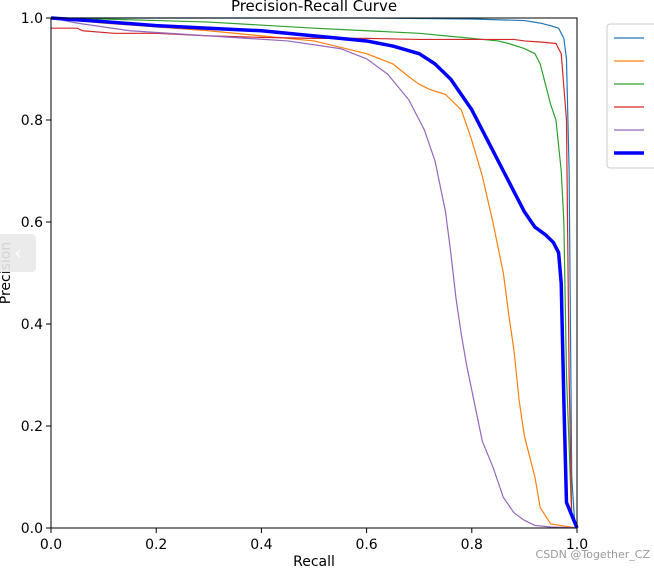  What do you see at coordinates (261, 545) in the screenshot?
I see `x-tick-label: 0.4` at bounding box center [261, 545].